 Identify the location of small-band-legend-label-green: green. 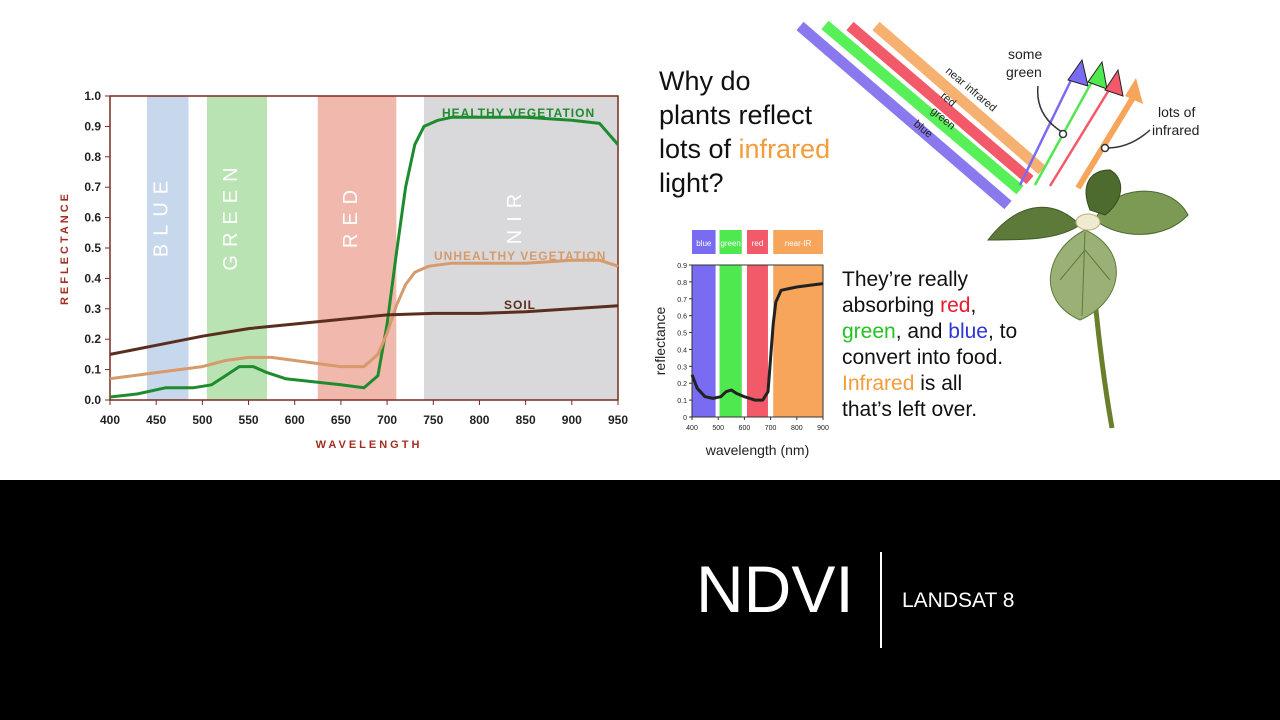
(730, 243).